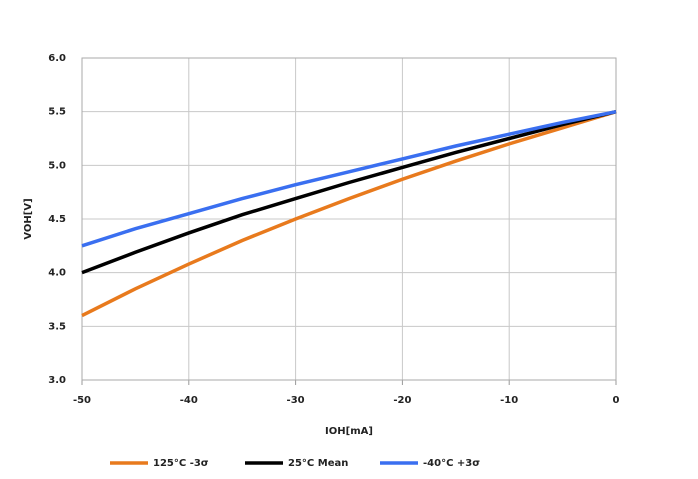 This screenshot has height=479, width=698. I want to click on y-axis-label: VOH[V], so click(28, 218).